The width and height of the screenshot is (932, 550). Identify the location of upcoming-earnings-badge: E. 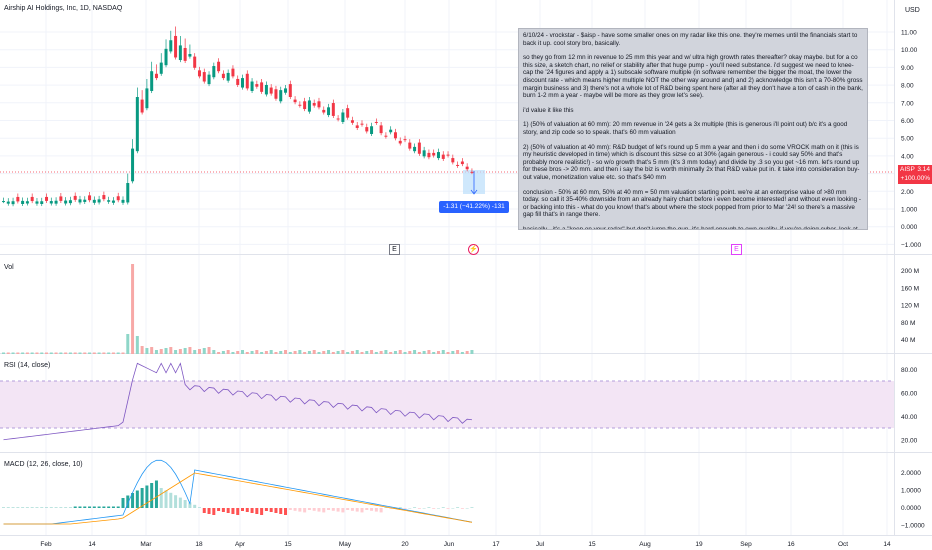
(736, 249).